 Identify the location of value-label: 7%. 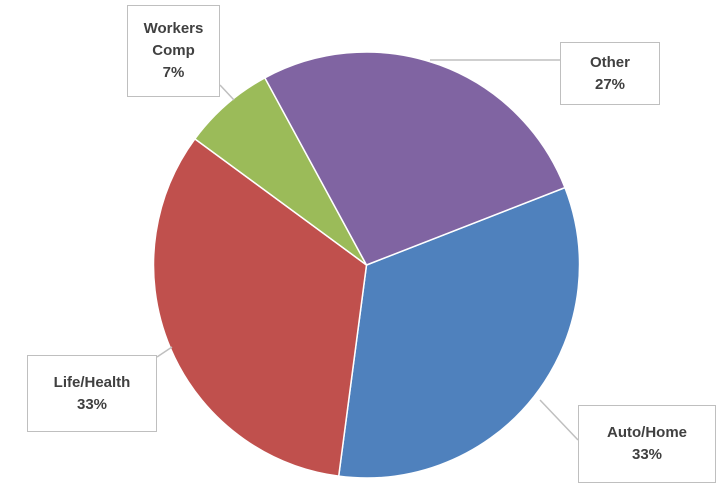
(173, 72).